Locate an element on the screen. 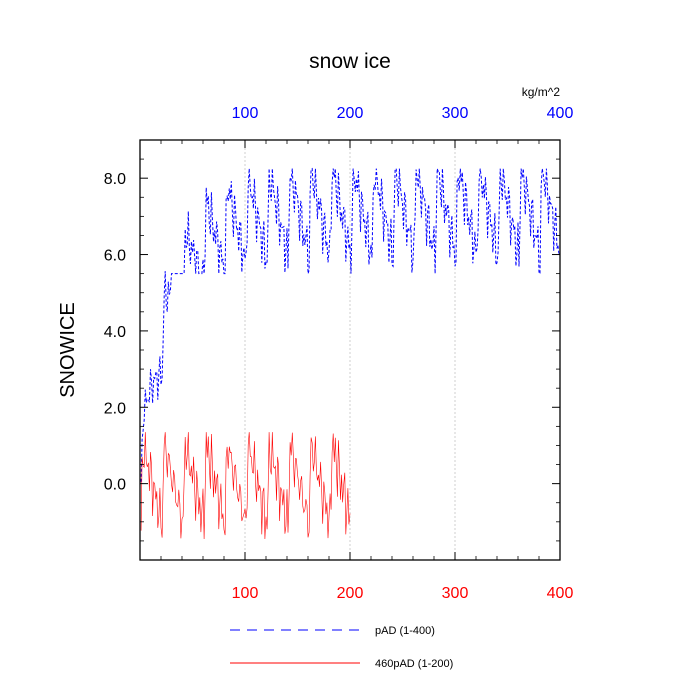 The image size is (700, 700). y-tick-label: 2.0 is located at coordinates (115, 408).